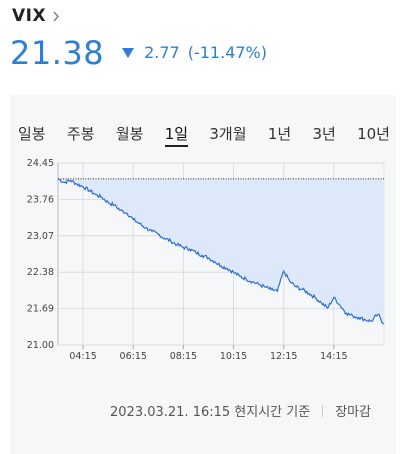 The width and height of the screenshot is (406, 454). I want to click on x-tick-label: 14:15, so click(333, 356).